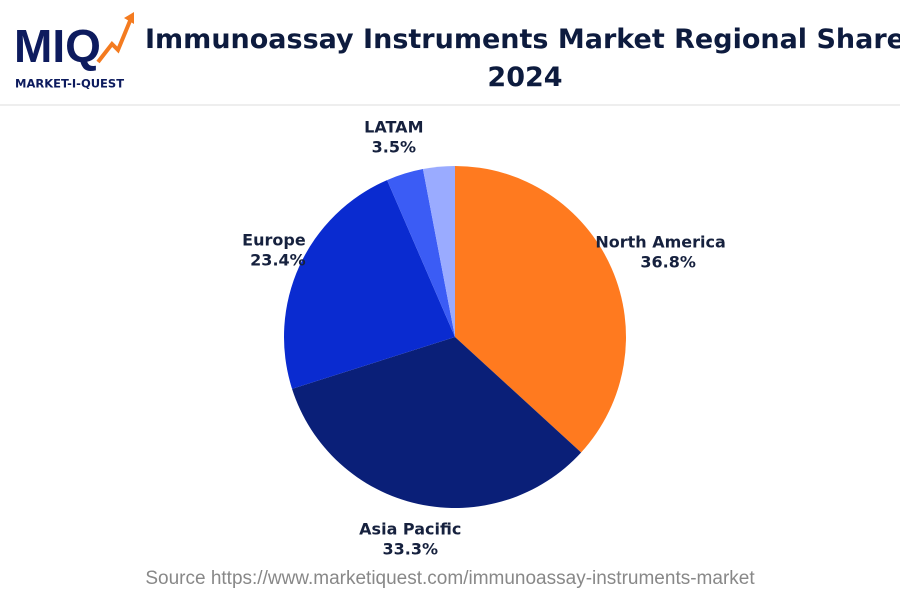 Image resolution: width=900 pixels, height=600 pixels. Describe the element at coordinates (411, 549) in the screenshot. I see `slice-value: 33.3%` at that location.